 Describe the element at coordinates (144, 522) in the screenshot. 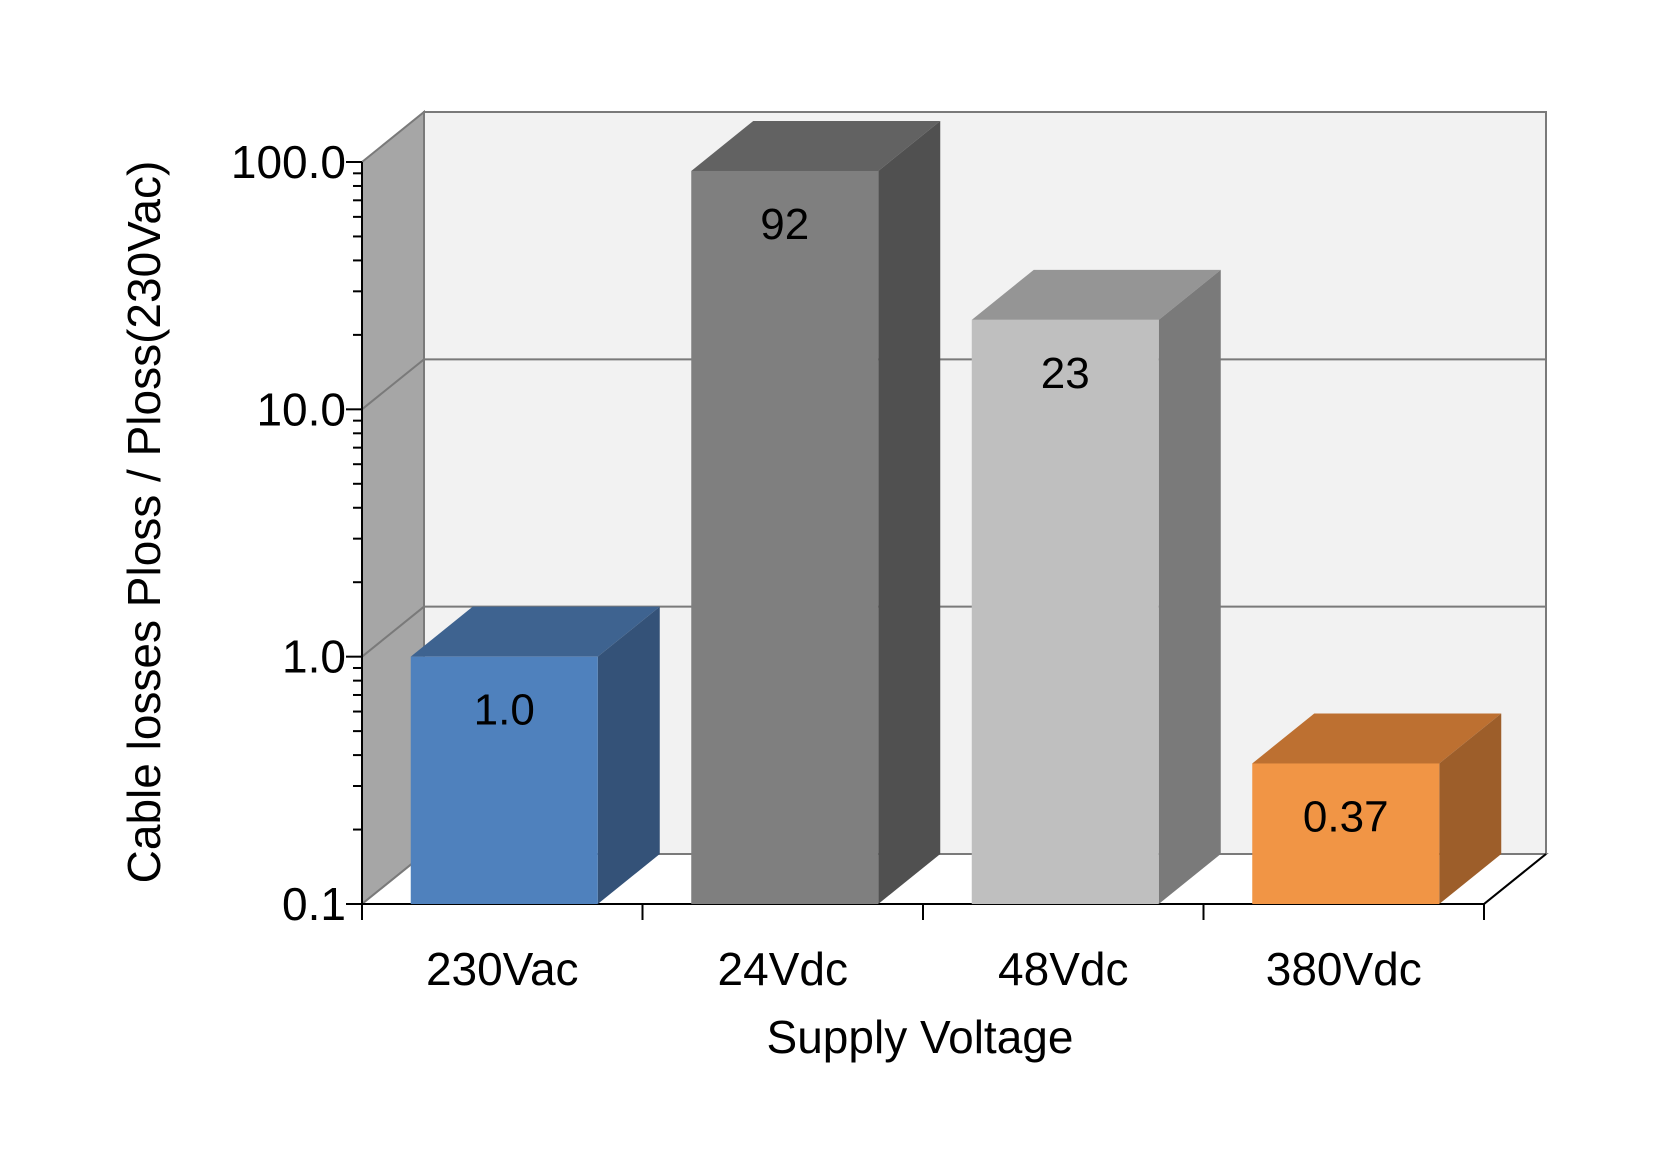

I see `y-axis-title: Cable losses Ploss / Ploss(230Vac)` at that location.